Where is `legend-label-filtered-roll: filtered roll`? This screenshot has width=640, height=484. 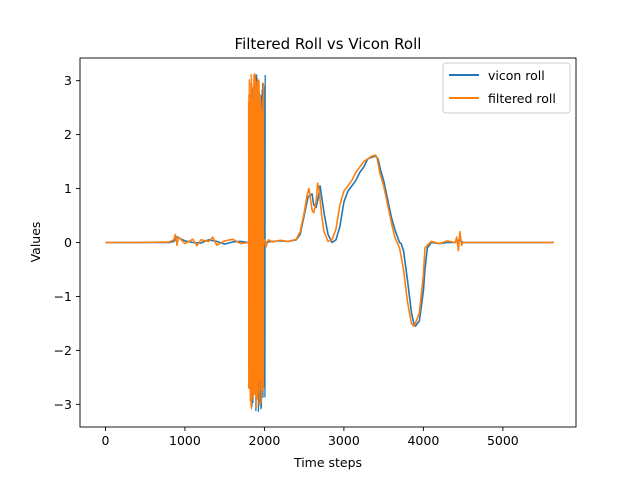
legend-label-filtered-roll: filtered roll is located at coordinates (522, 98).